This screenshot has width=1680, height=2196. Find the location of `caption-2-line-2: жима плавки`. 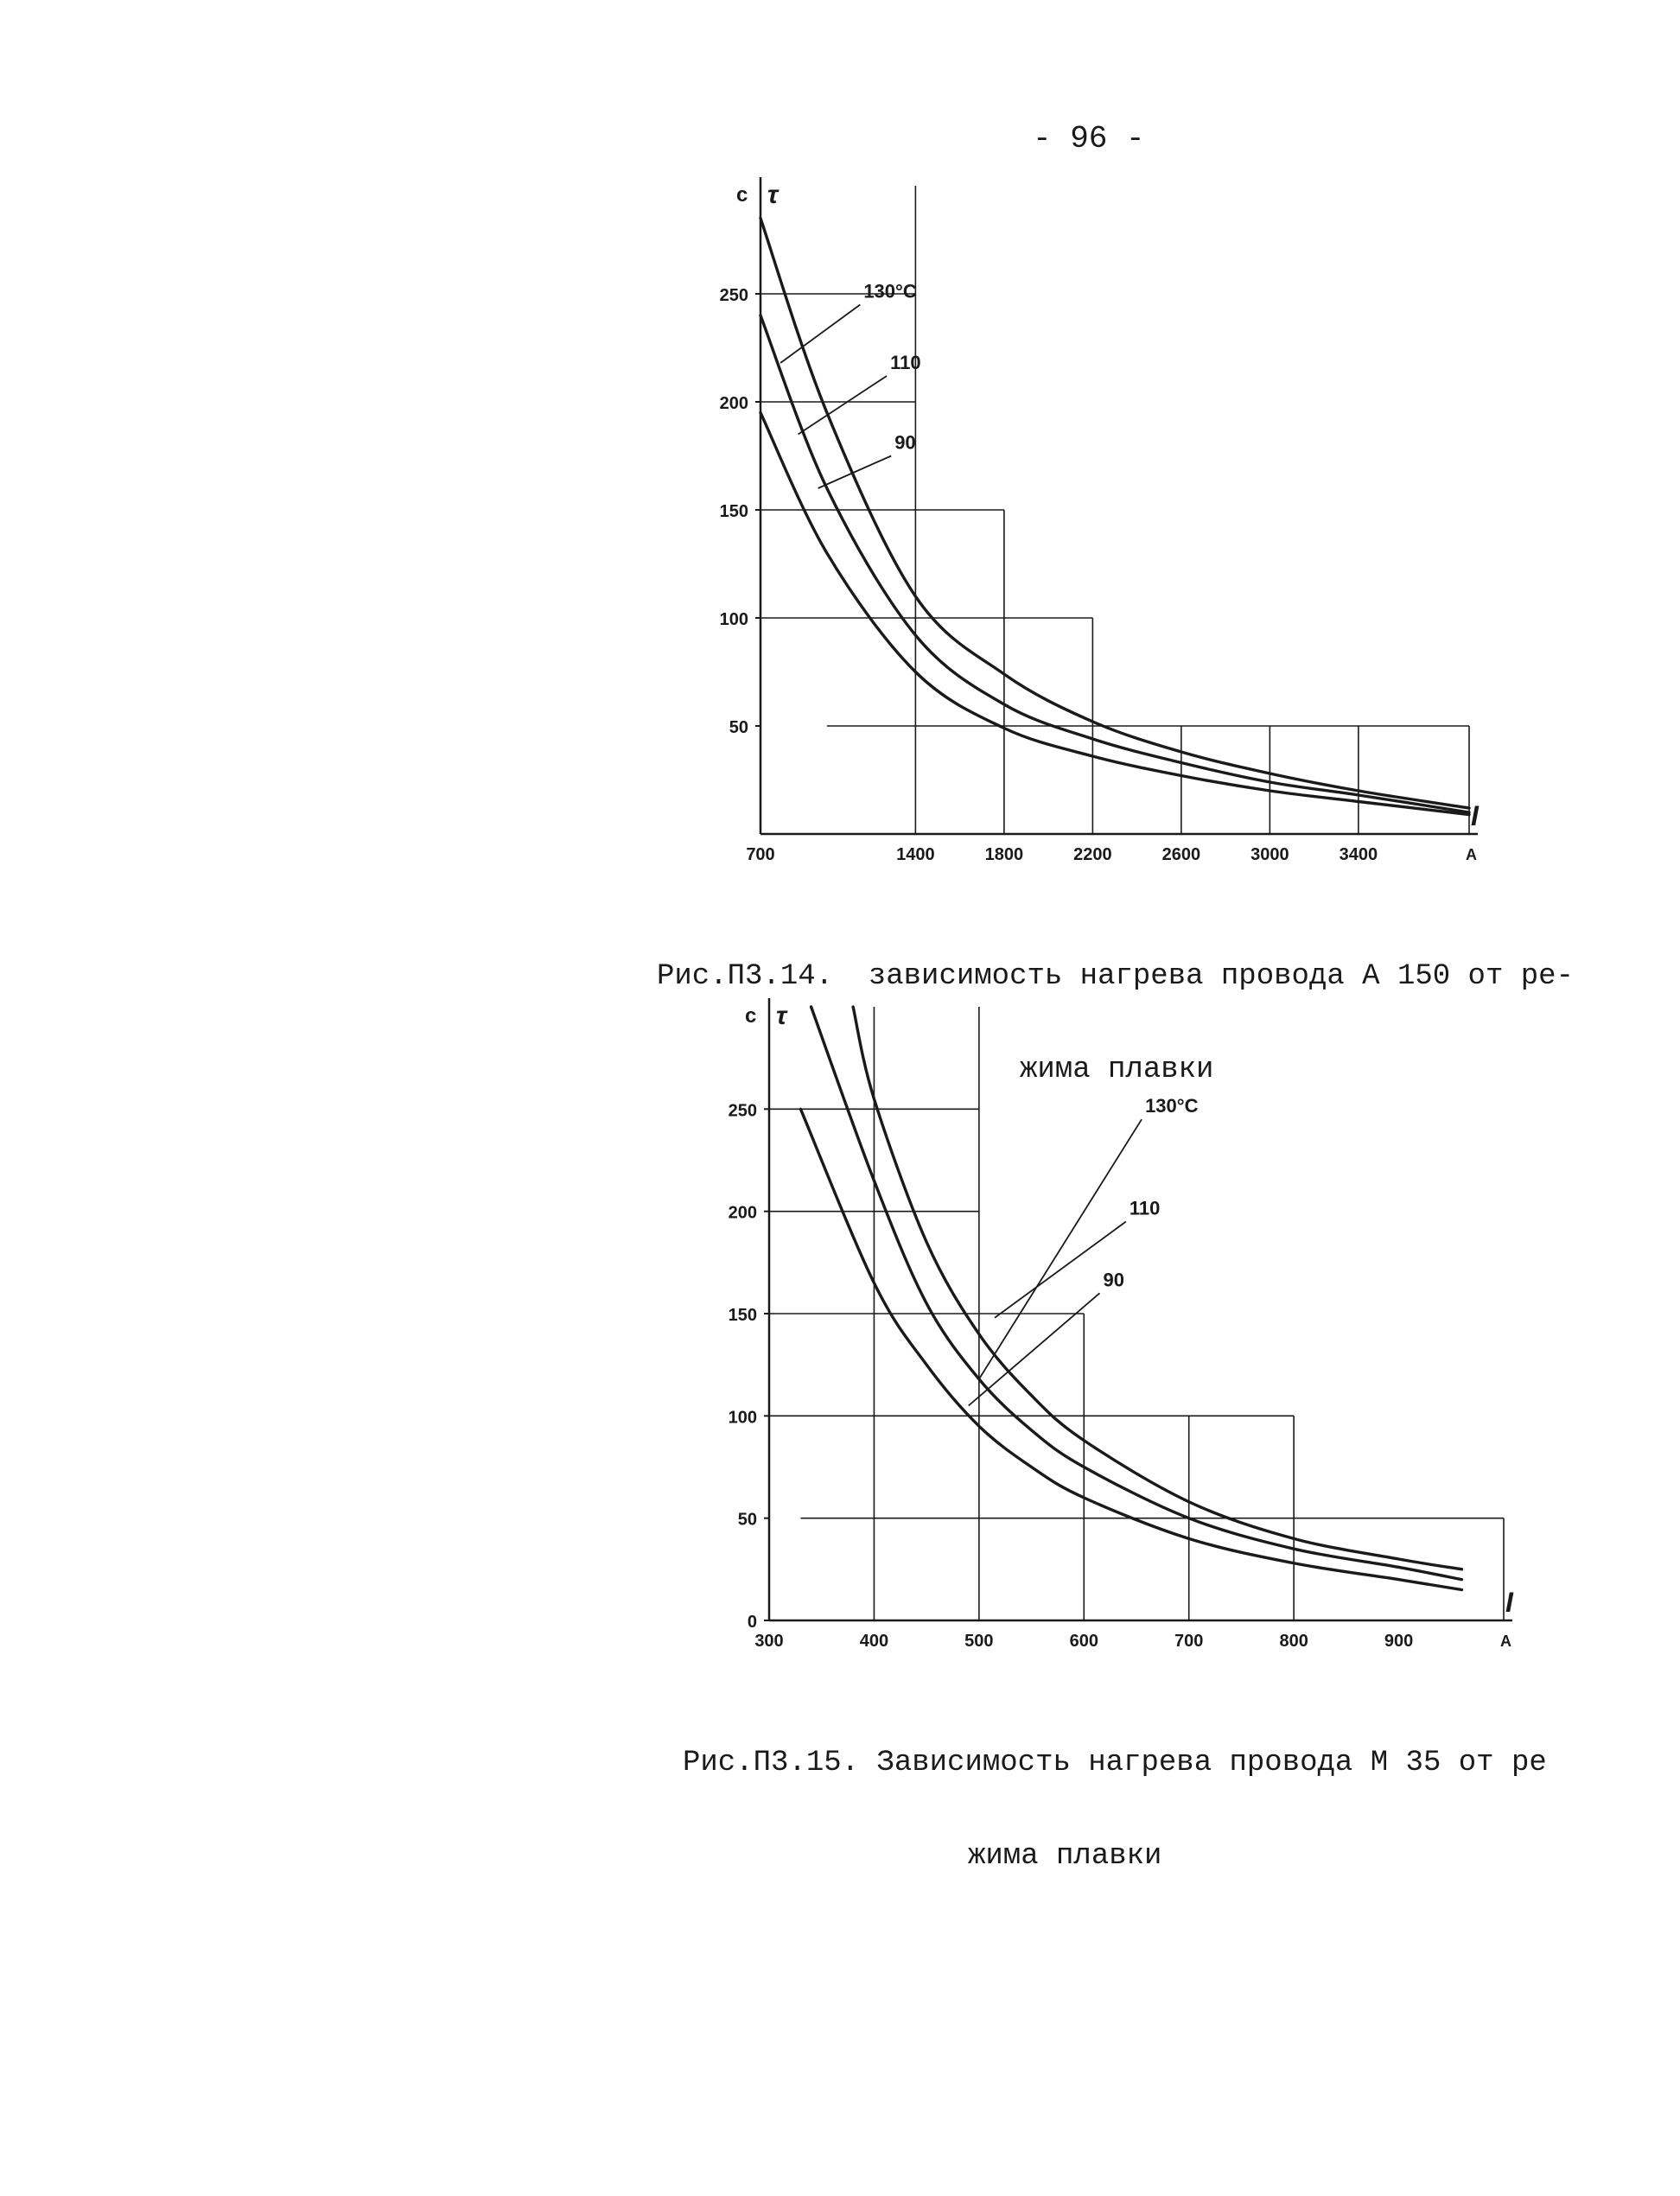

caption-2-line-2: жима плавки is located at coordinates (1065, 1856).